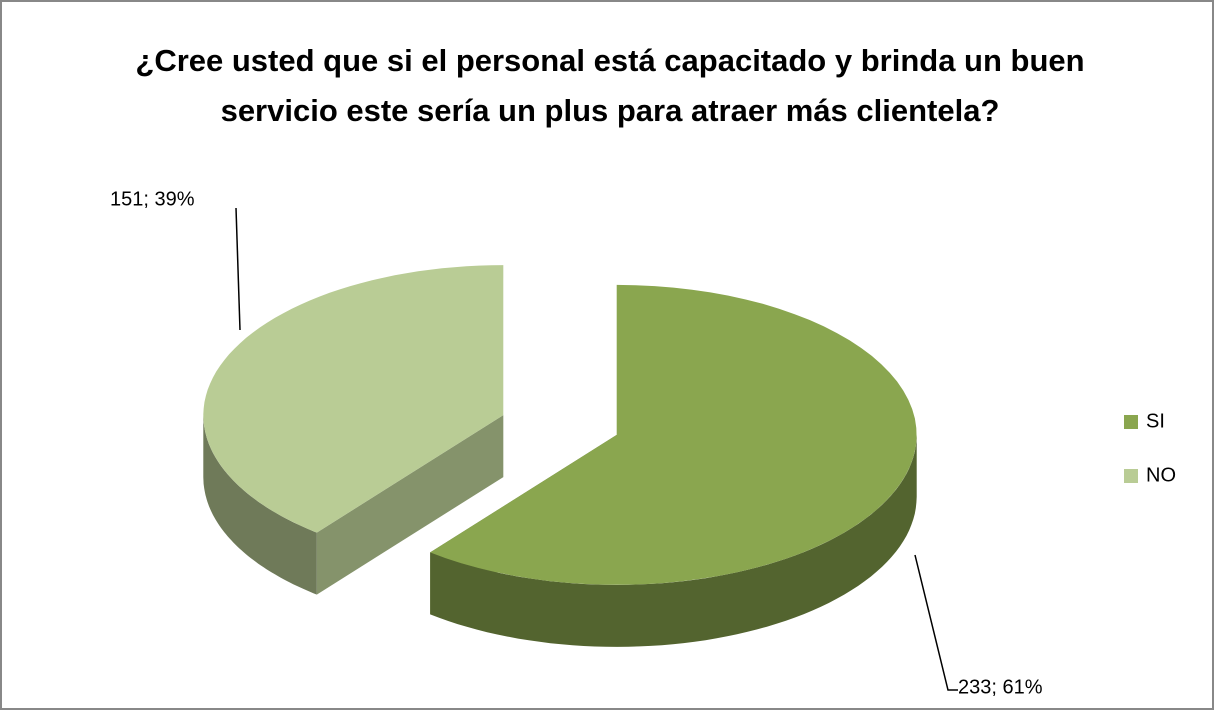 The width and height of the screenshot is (1217, 713). What do you see at coordinates (152, 199) in the screenshot?
I see `data-label: 151; 39%` at bounding box center [152, 199].